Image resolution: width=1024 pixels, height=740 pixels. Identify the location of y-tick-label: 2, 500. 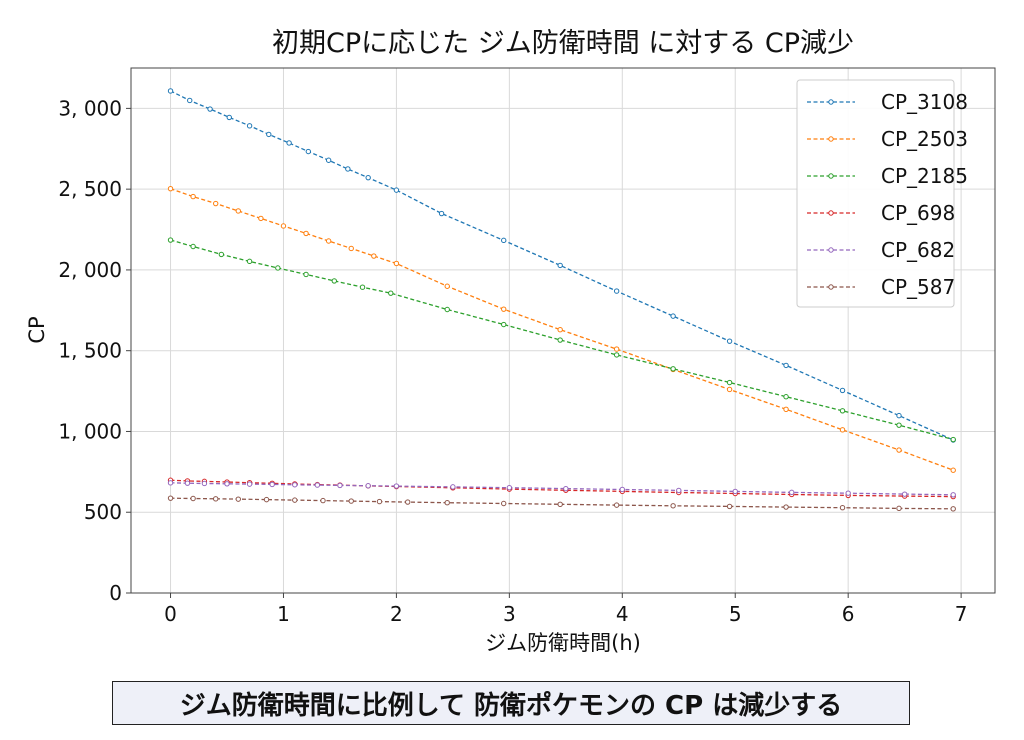
(90, 189).